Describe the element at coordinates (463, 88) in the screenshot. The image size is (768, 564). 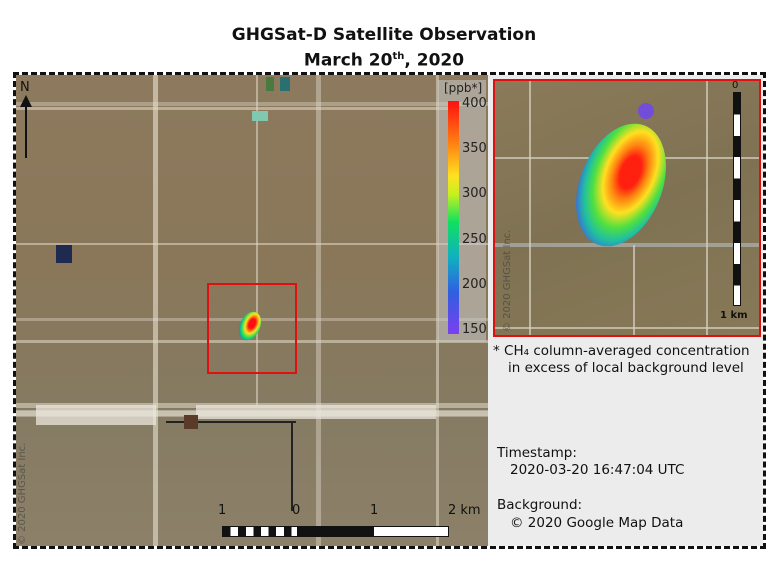
I see `colorbar-unit: [ppb*]` at that location.